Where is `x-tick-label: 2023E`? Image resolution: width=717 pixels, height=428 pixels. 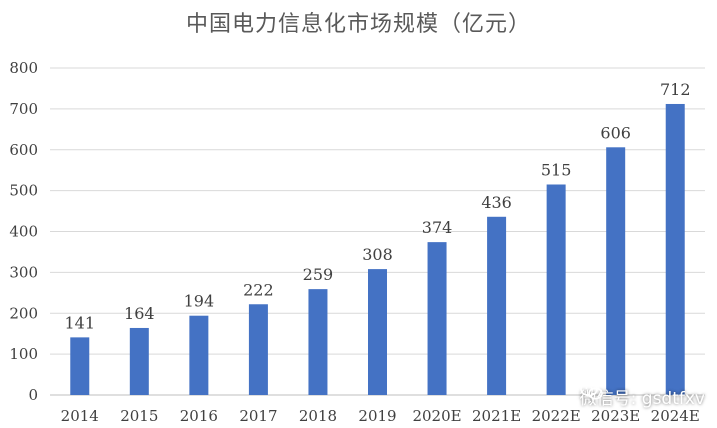 x-tick-label: 2023E is located at coordinates (615, 416).